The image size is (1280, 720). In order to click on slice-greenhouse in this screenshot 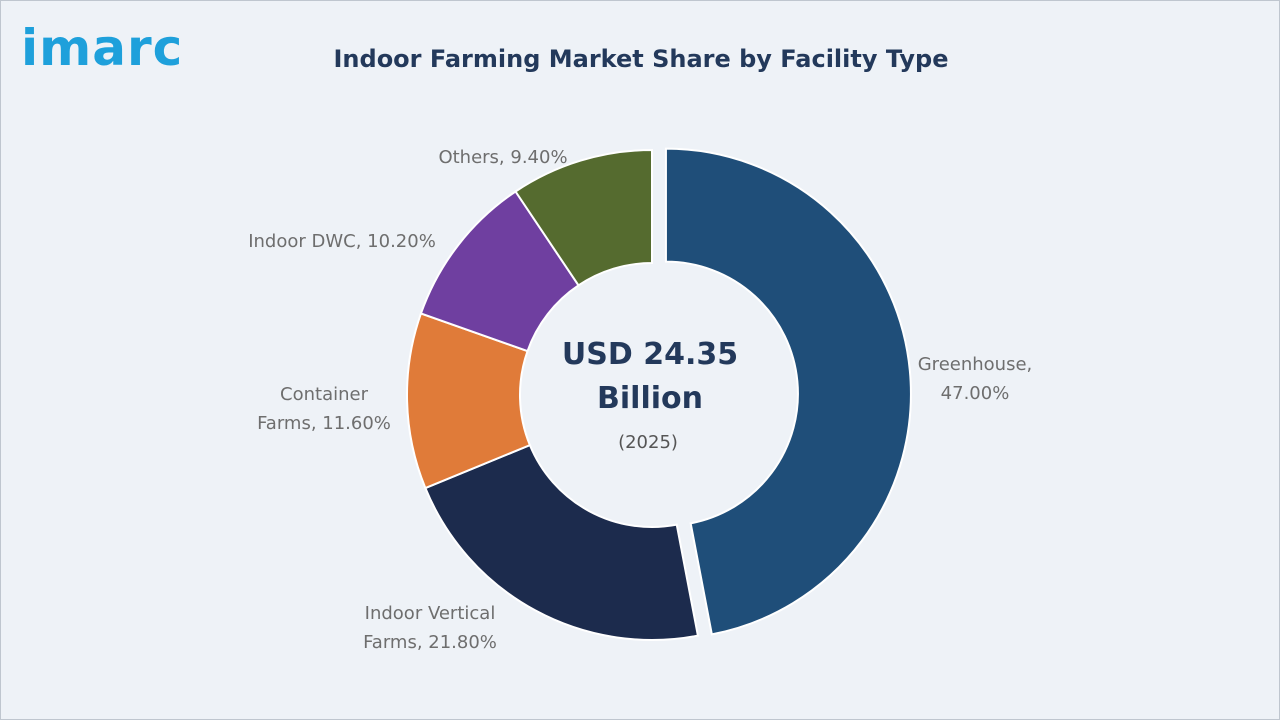, I will do `click(788, 391)`.